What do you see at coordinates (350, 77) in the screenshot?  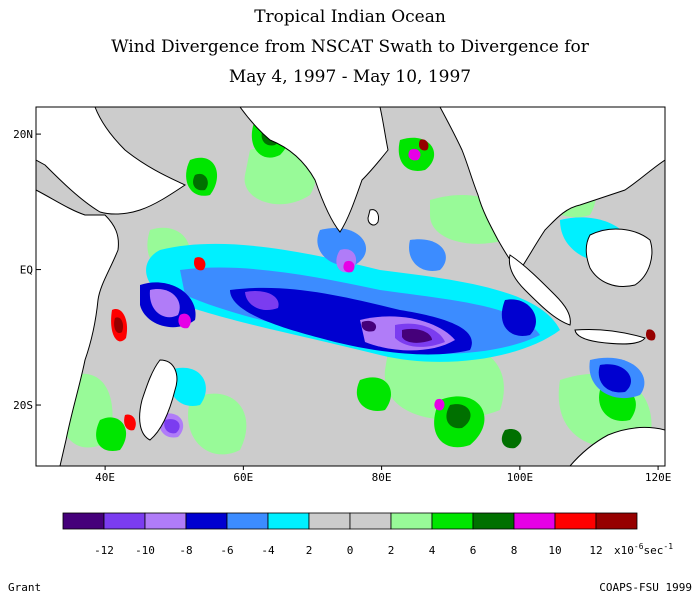 I see `title-line-3: May 4, 1997 - May 10, 1997` at bounding box center [350, 77].